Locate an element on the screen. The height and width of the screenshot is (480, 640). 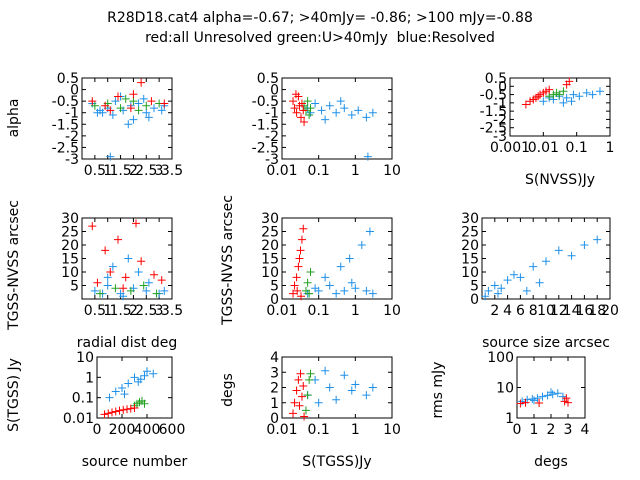
x-tick-label: 6 is located at coordinates (520, 311).